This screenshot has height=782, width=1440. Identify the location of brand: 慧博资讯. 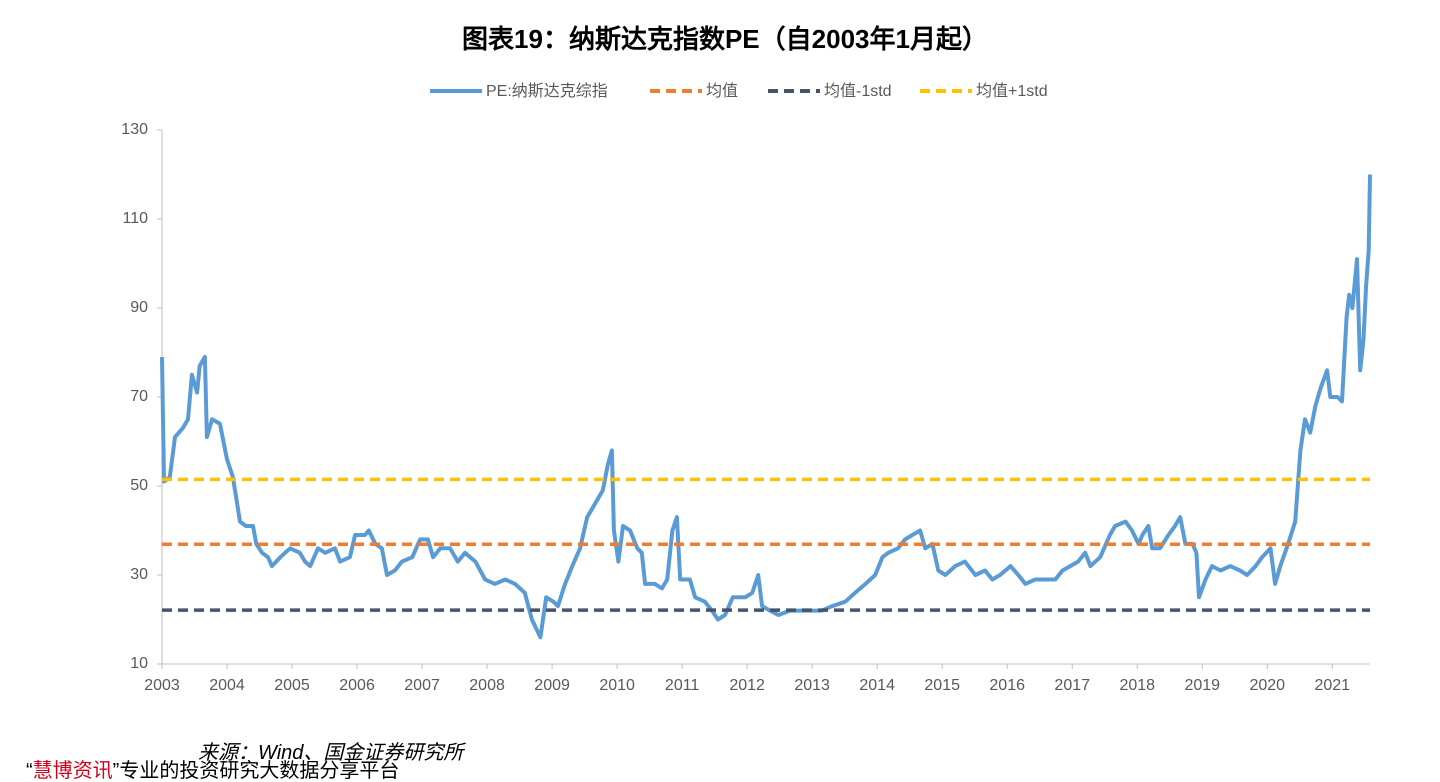
(72, 771).